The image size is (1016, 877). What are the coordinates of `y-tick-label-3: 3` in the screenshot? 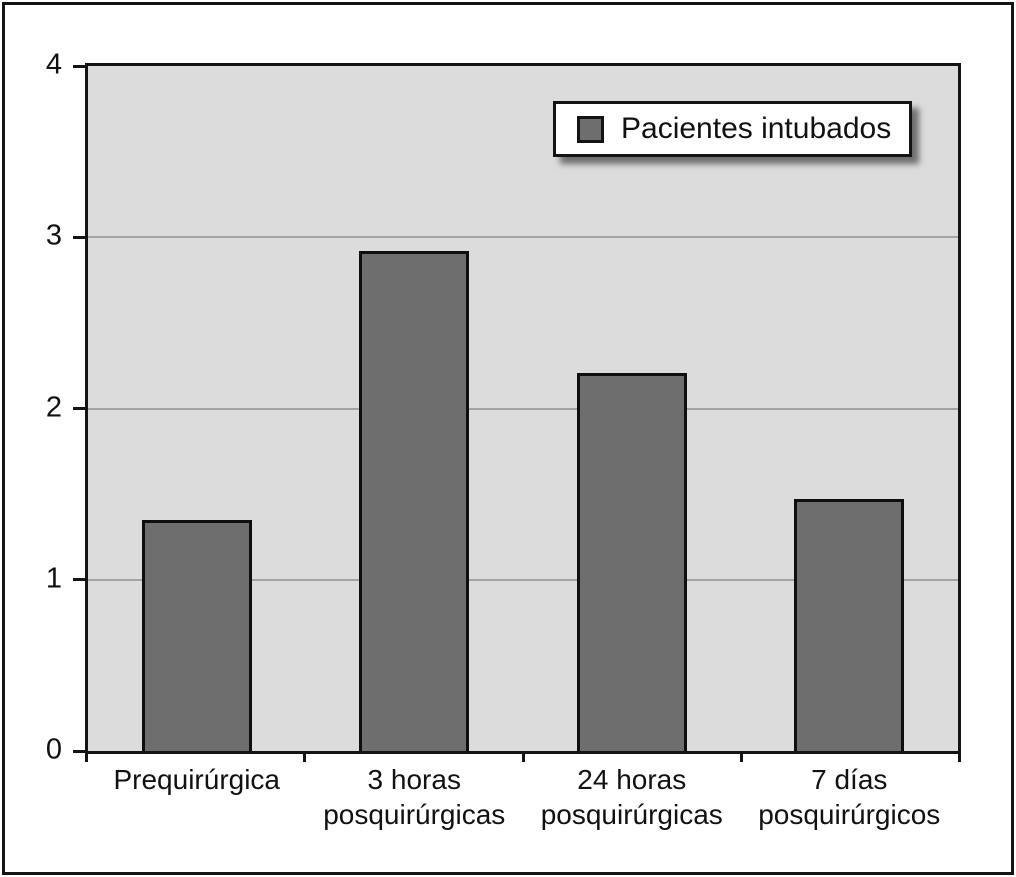 It's located at (53, 235).